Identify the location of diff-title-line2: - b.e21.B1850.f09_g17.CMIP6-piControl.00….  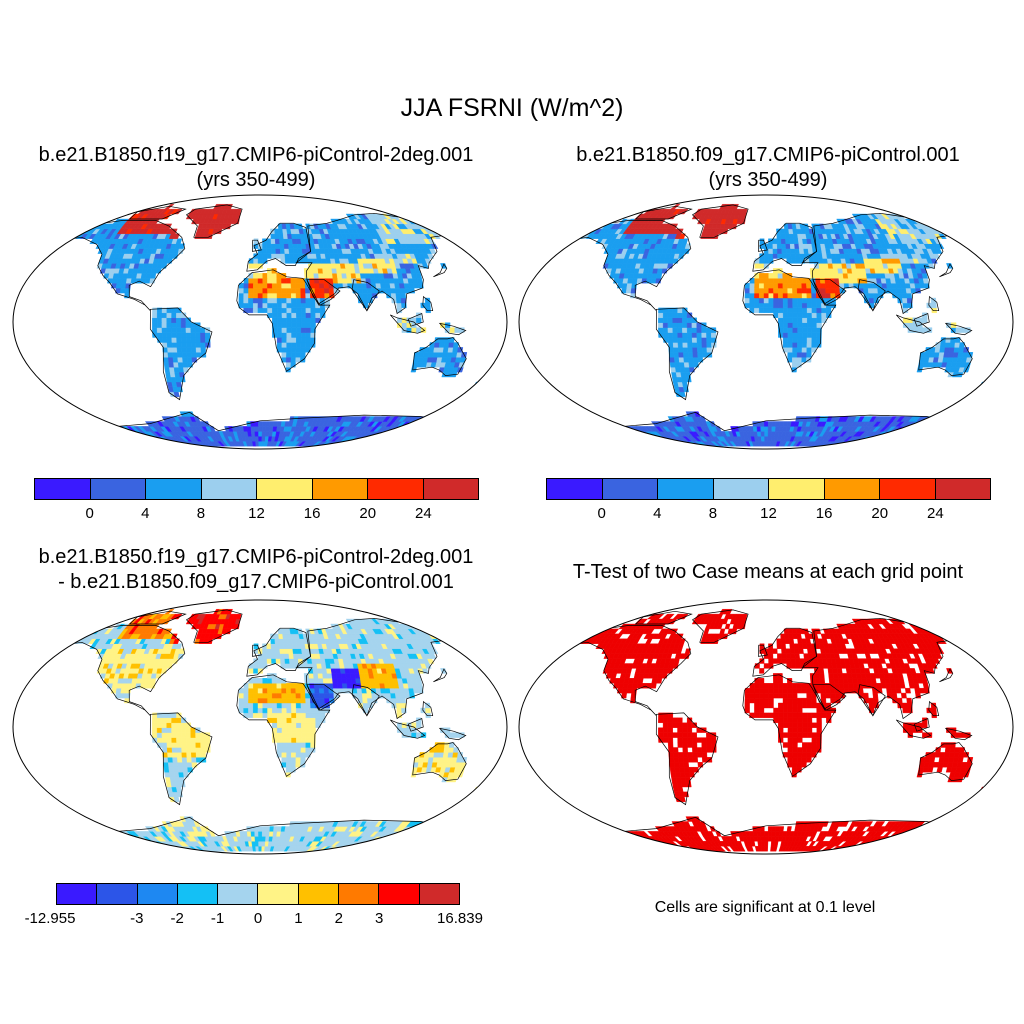
(256, 582).